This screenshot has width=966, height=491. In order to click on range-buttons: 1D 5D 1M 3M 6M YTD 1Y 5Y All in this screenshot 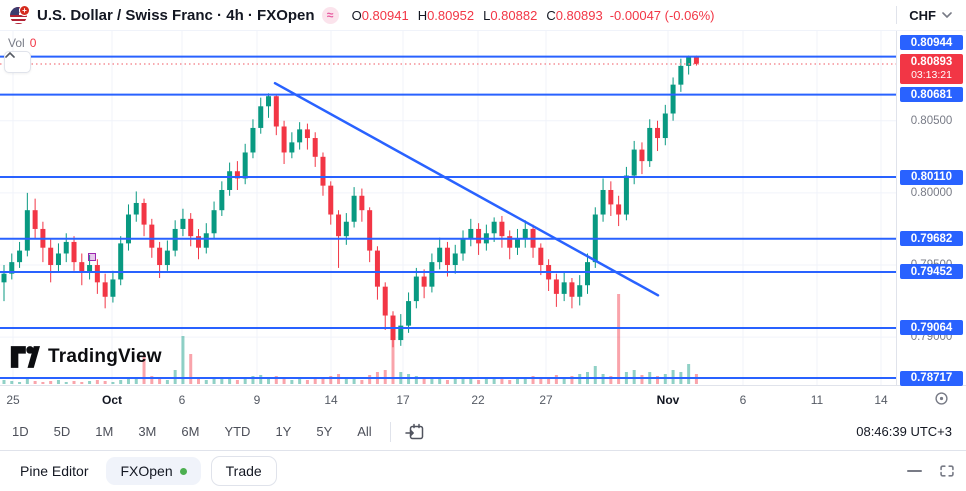, I will do `click(202, 431)`.